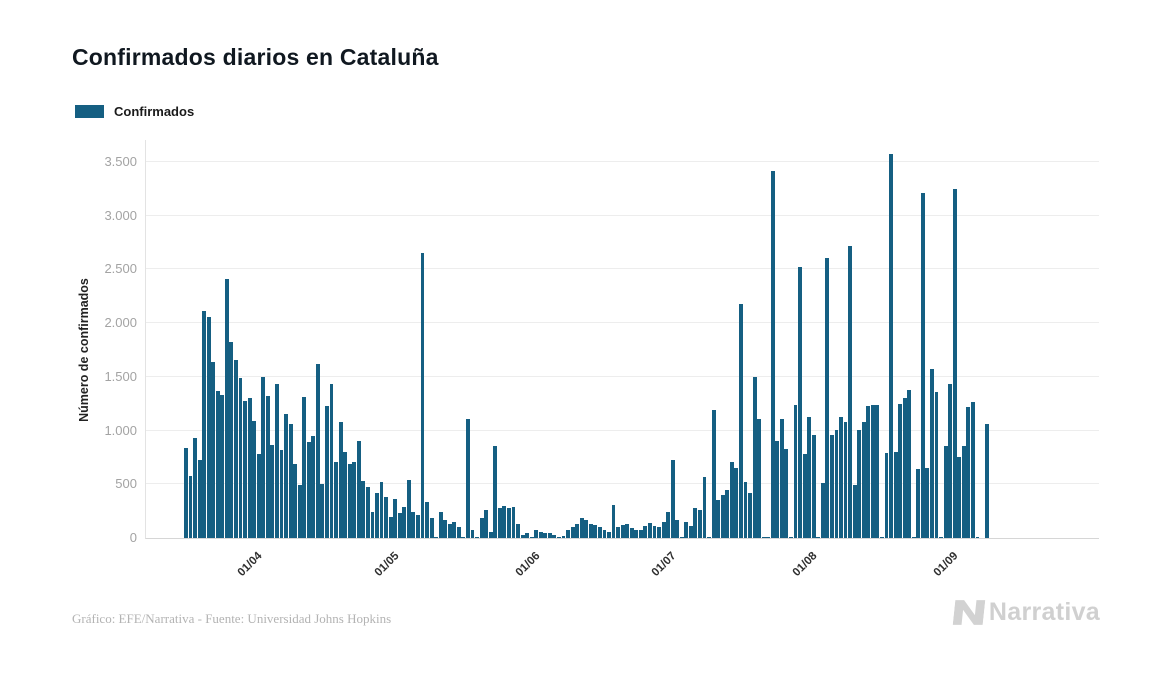  I want to click on x-tick-label: 01/07, so click(664, 564).